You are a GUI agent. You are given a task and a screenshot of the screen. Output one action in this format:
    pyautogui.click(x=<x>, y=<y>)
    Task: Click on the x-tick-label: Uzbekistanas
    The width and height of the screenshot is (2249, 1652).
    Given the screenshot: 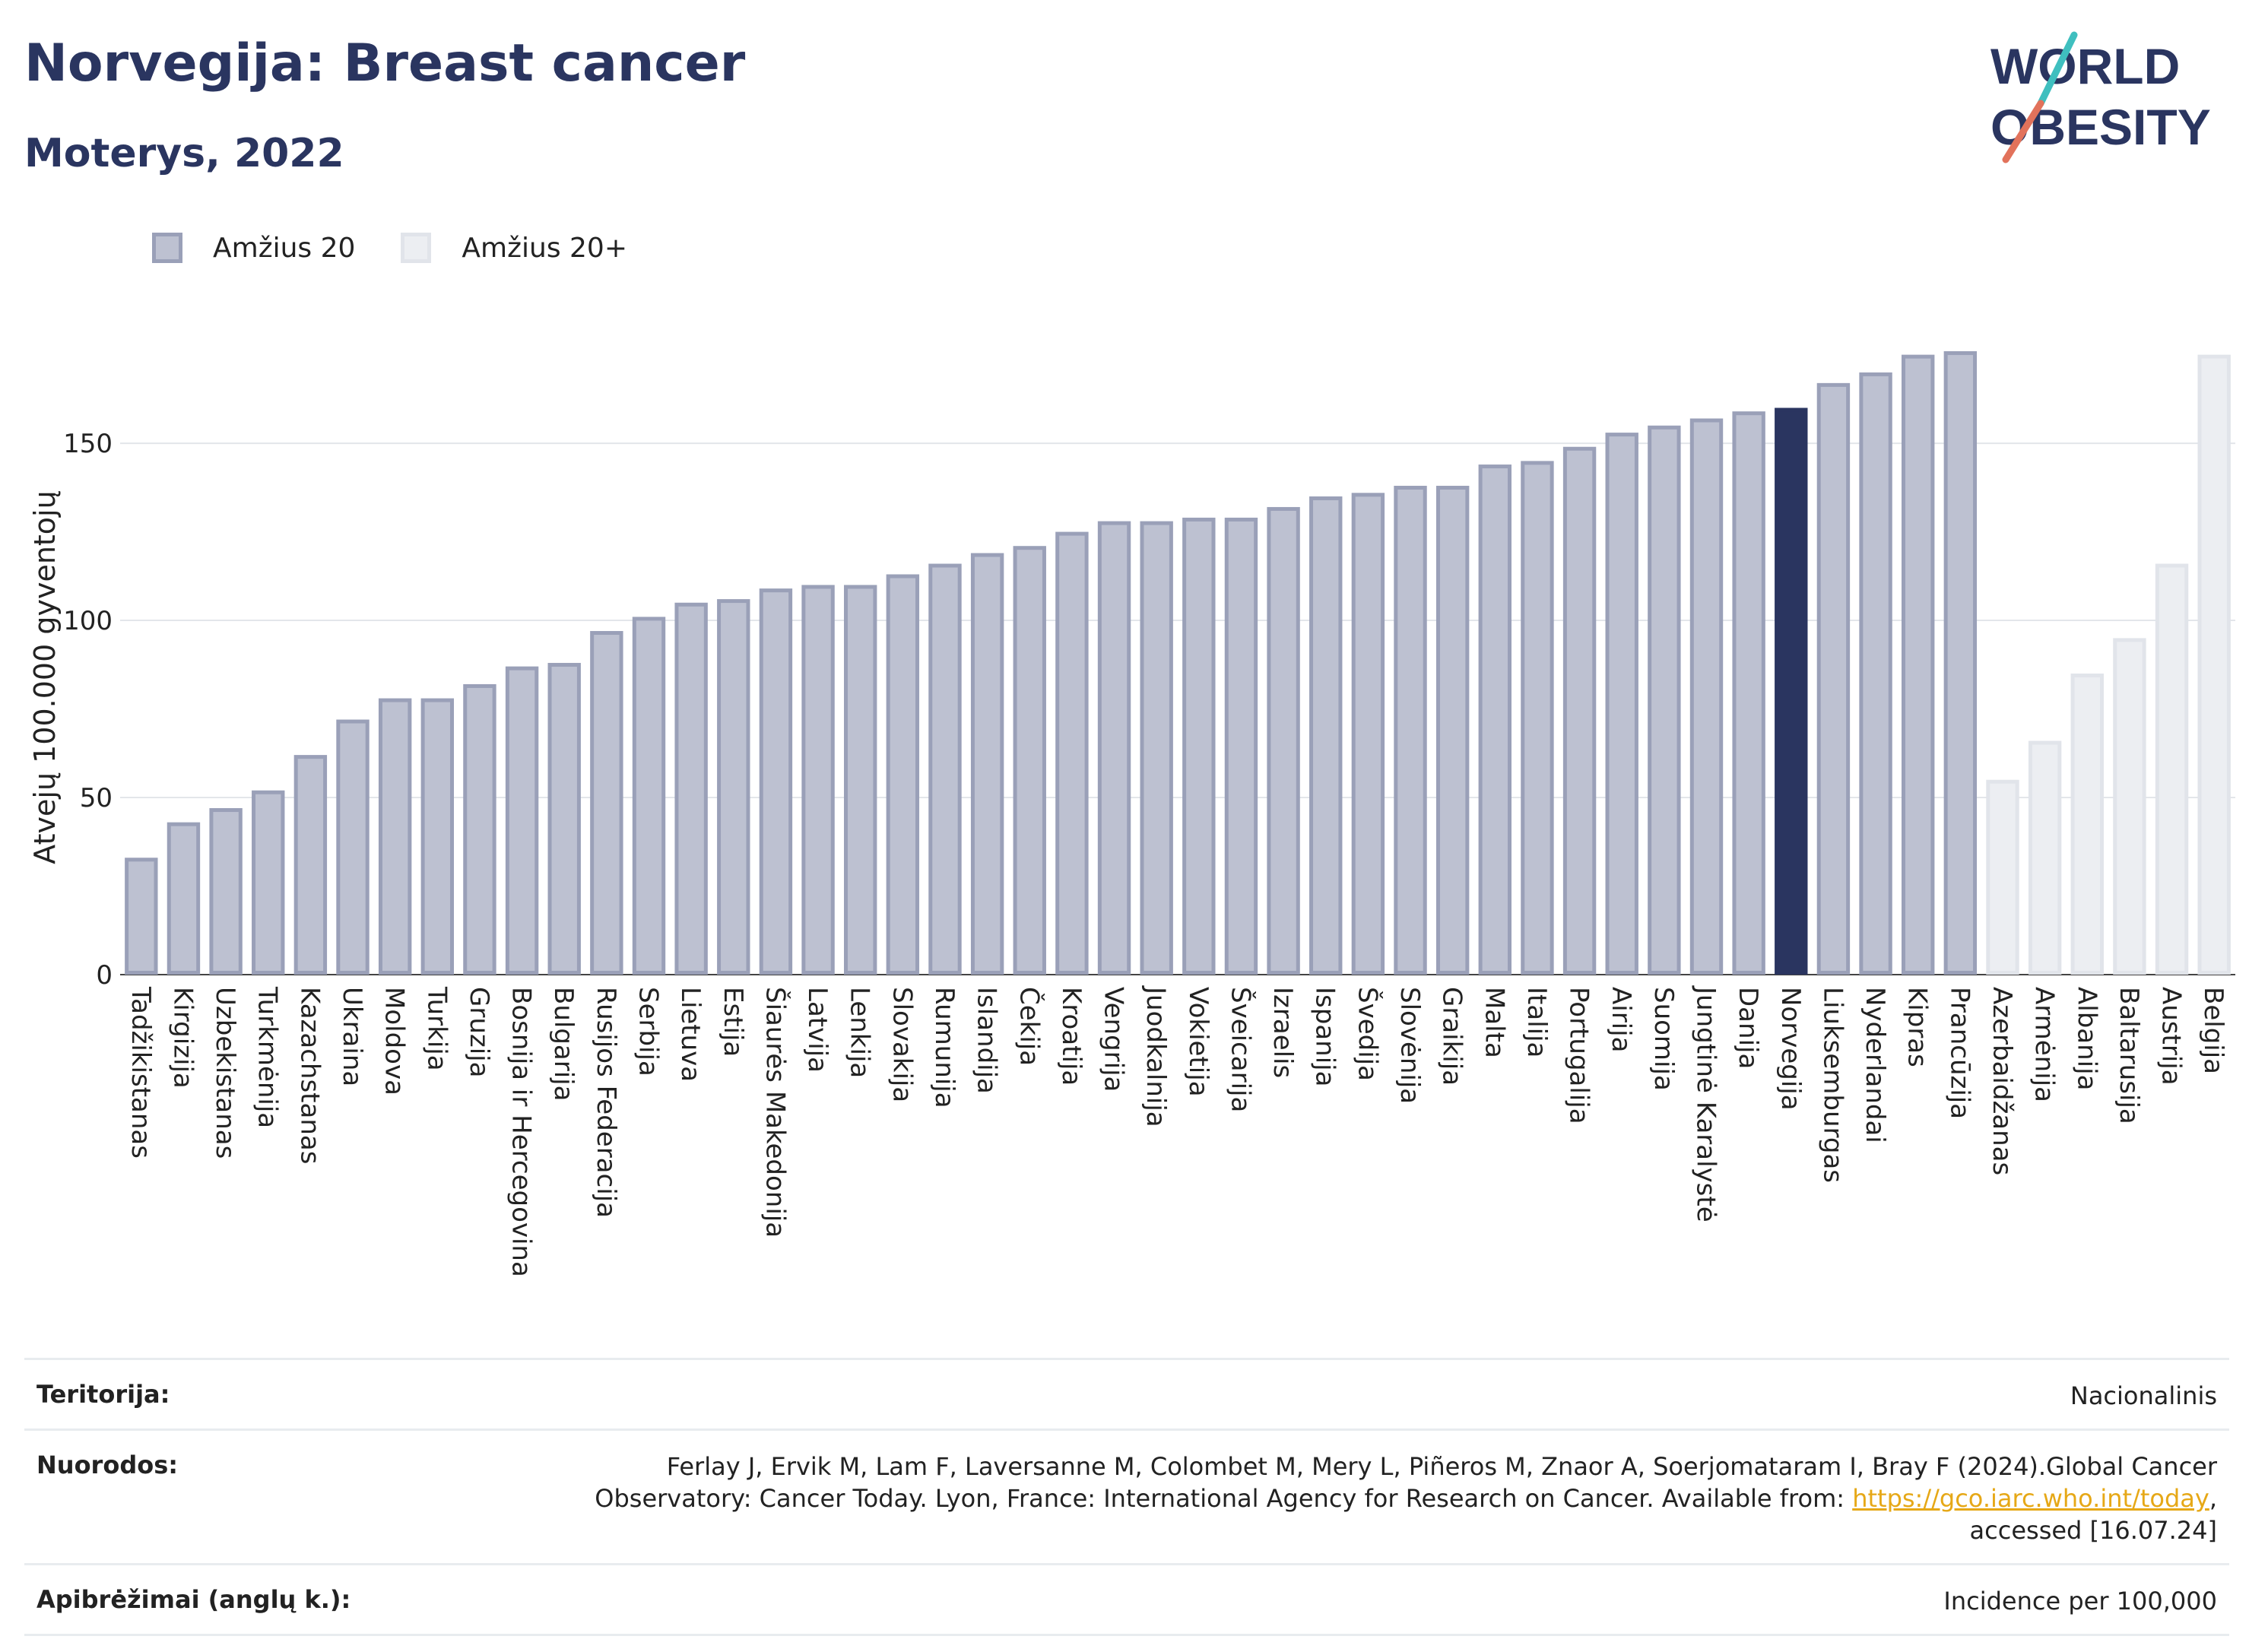 What is the action you would take?
    pyautogui.click(x=225, y=1073)
    